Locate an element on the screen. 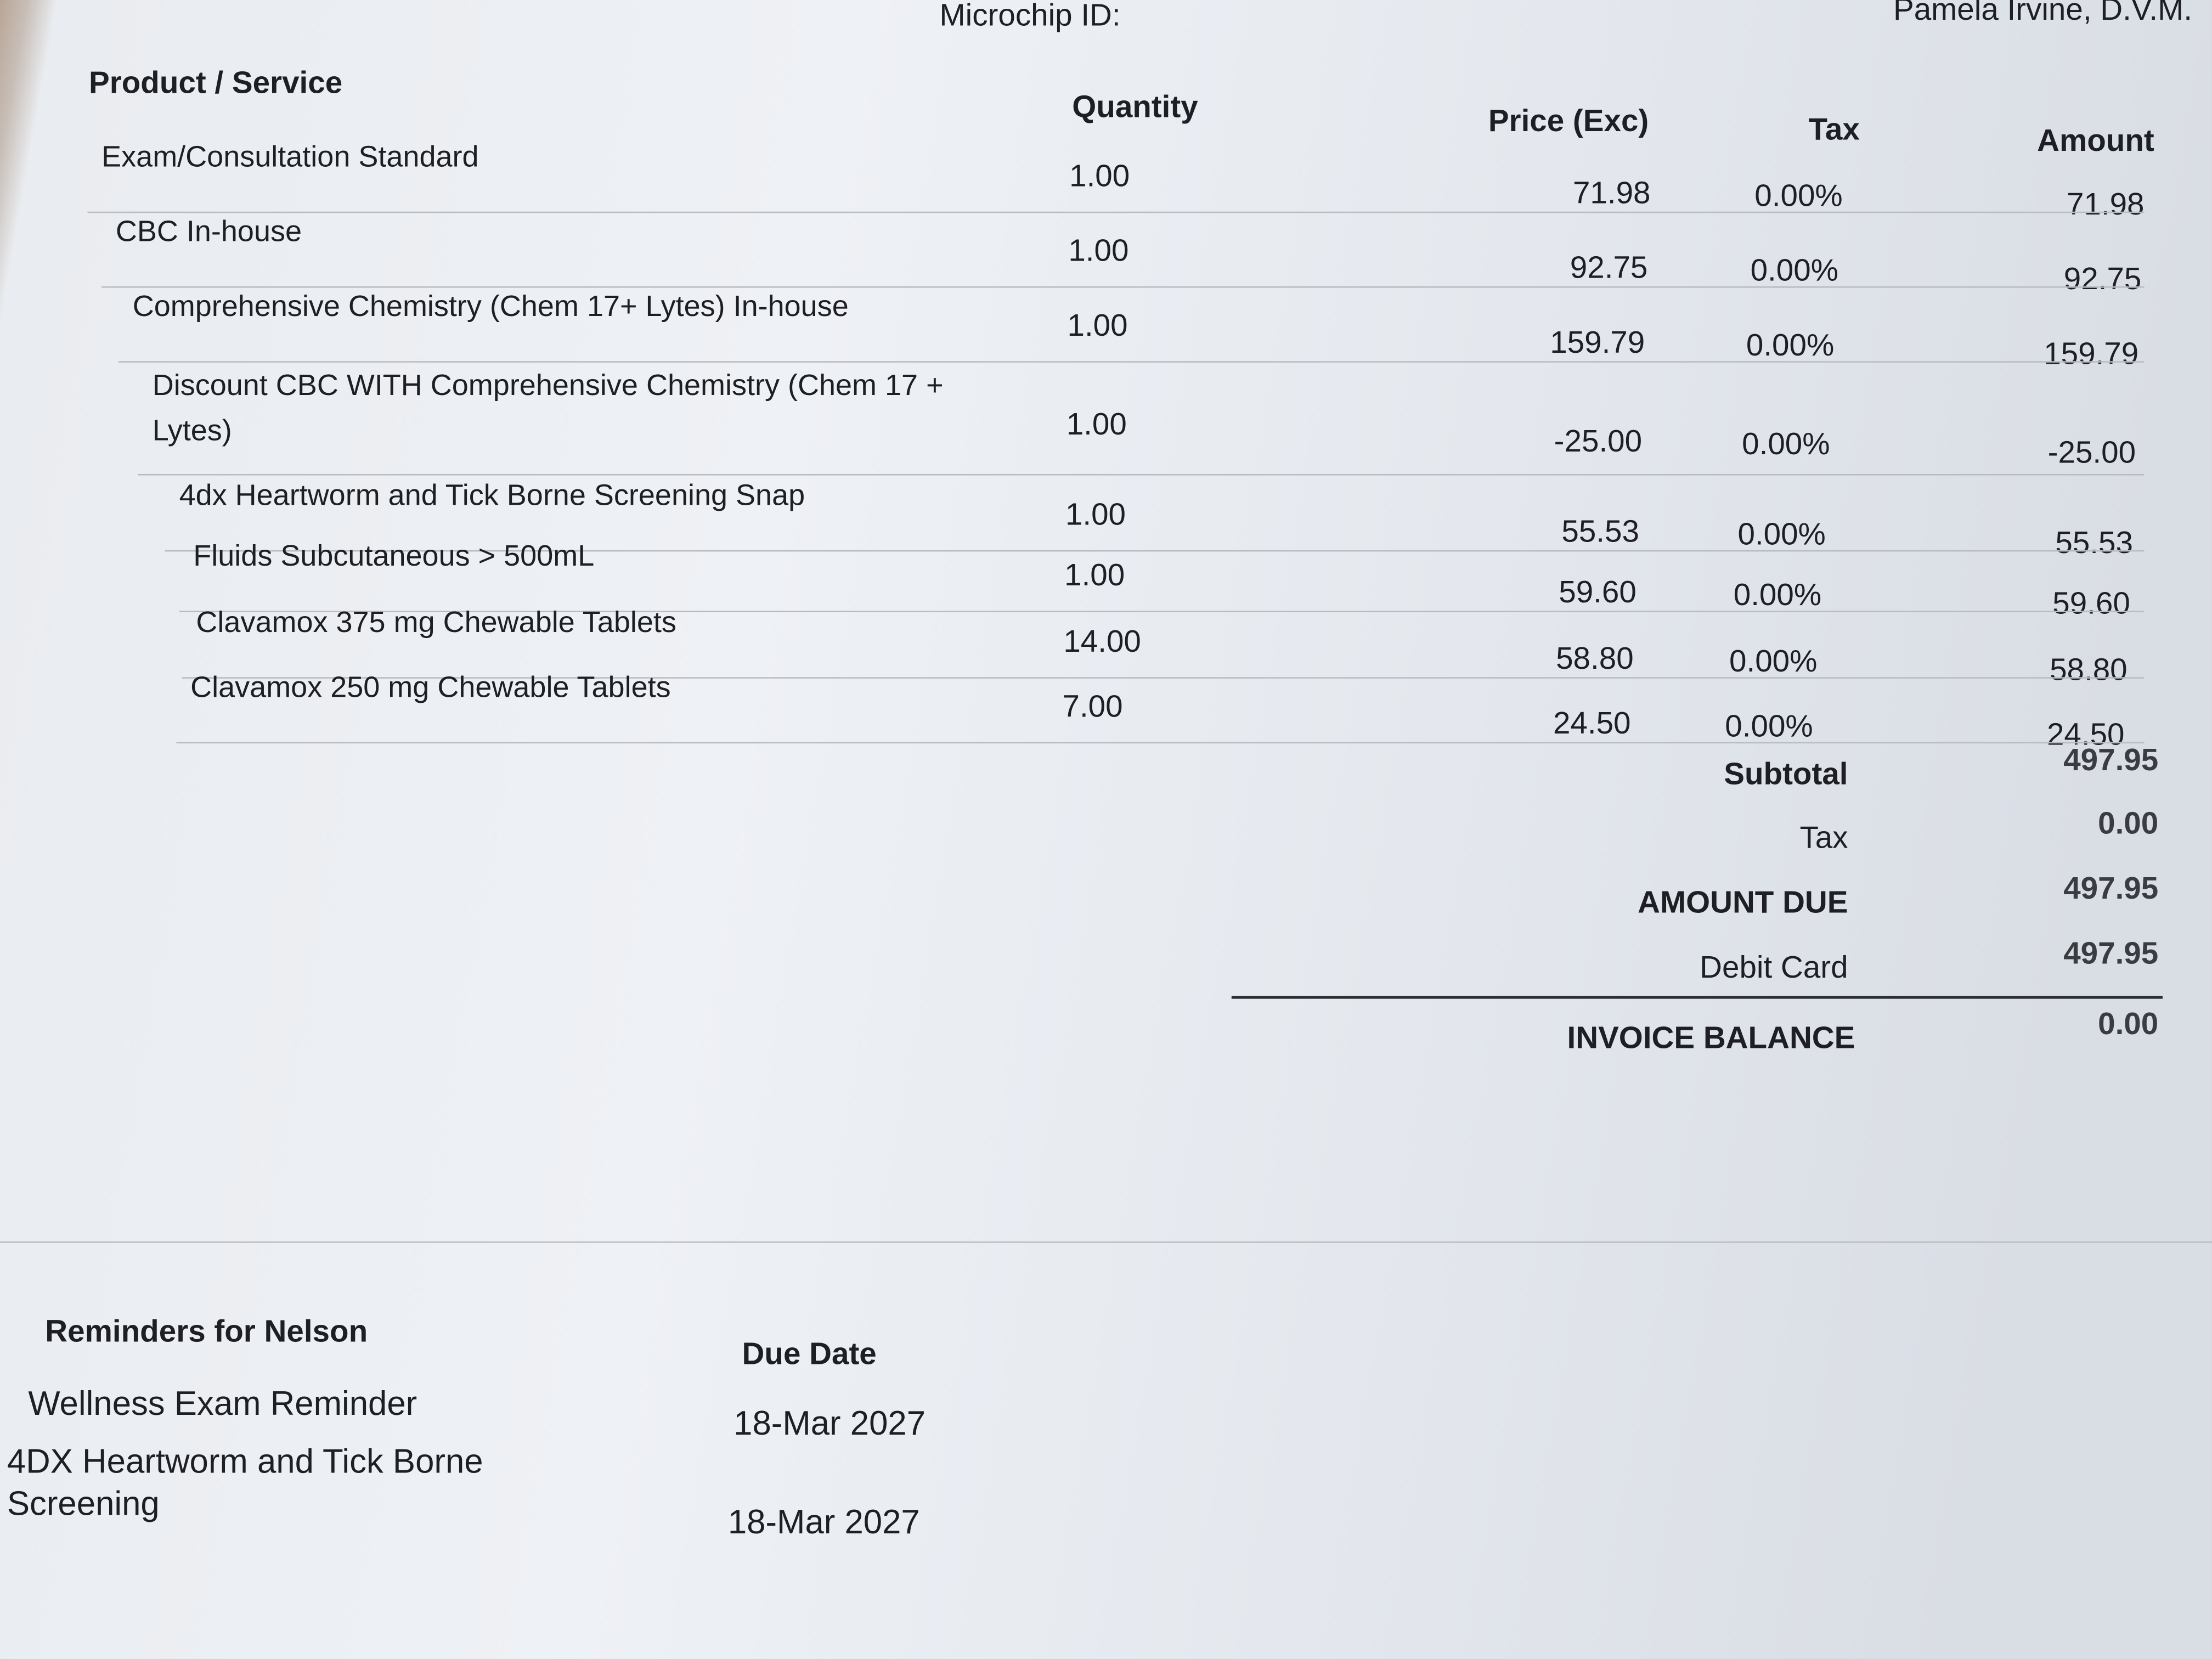 The height and width of the screenshot is (1659, 2212). price: 55.53 is located at coordinates (1600, 531).